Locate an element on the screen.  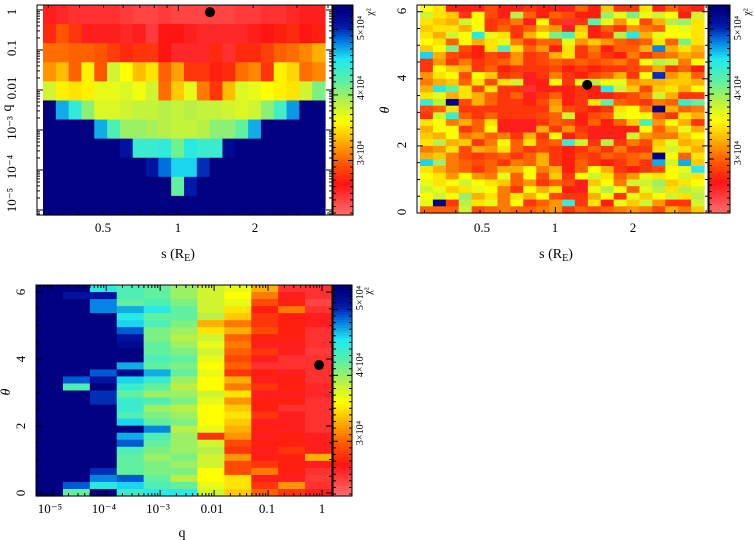
x-tick-label: 2 is located at coordinates (255, 227).